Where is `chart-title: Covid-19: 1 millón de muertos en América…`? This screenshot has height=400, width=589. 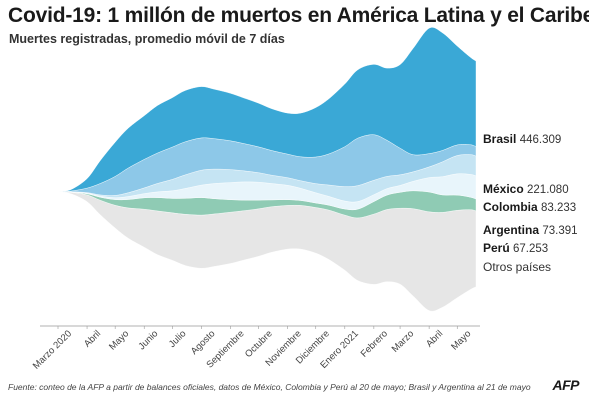 chart-title: Covid-19: 1 millón de muertos en América… is located at coordinates (298, 15).